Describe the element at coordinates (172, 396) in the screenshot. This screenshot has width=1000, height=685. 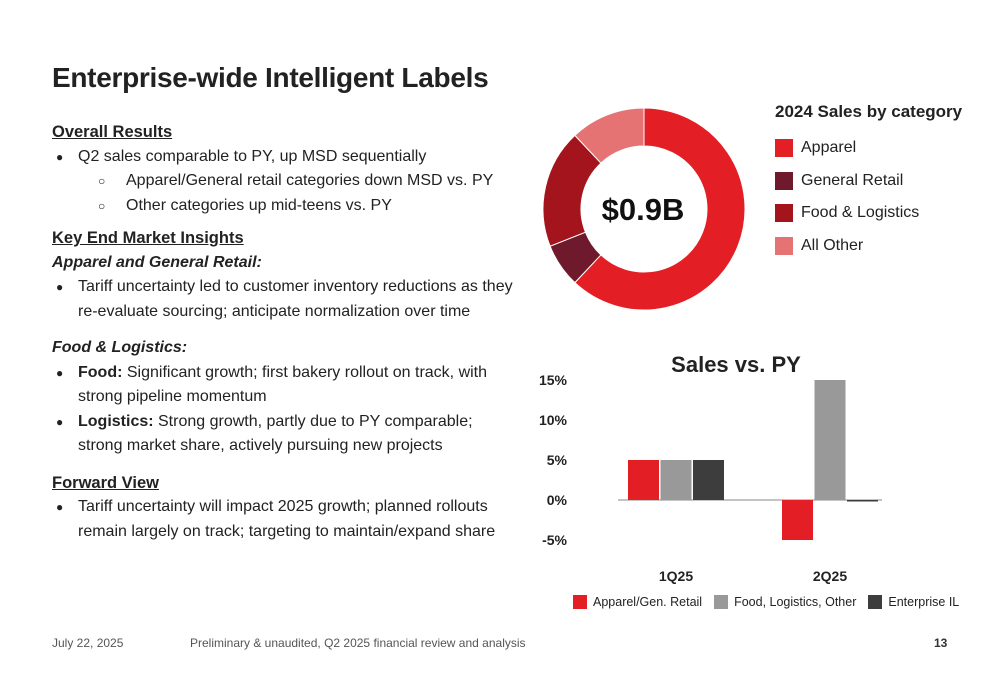
I see `food-line-2: strong pipeline momentum` at that location.